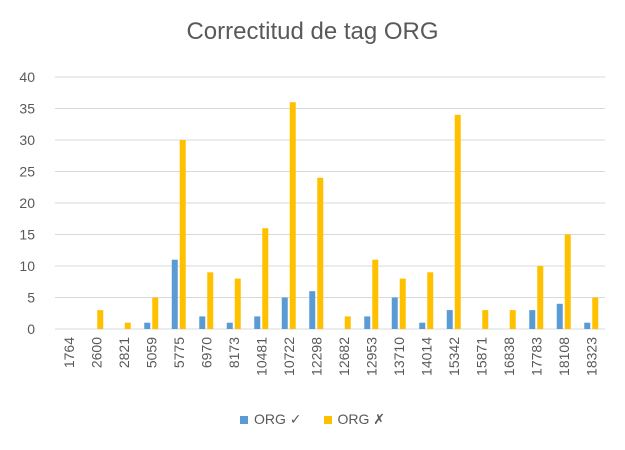 This screenshot has width=625, height=450. I want to click on x-tick-label: 15342, so click(454, 356).